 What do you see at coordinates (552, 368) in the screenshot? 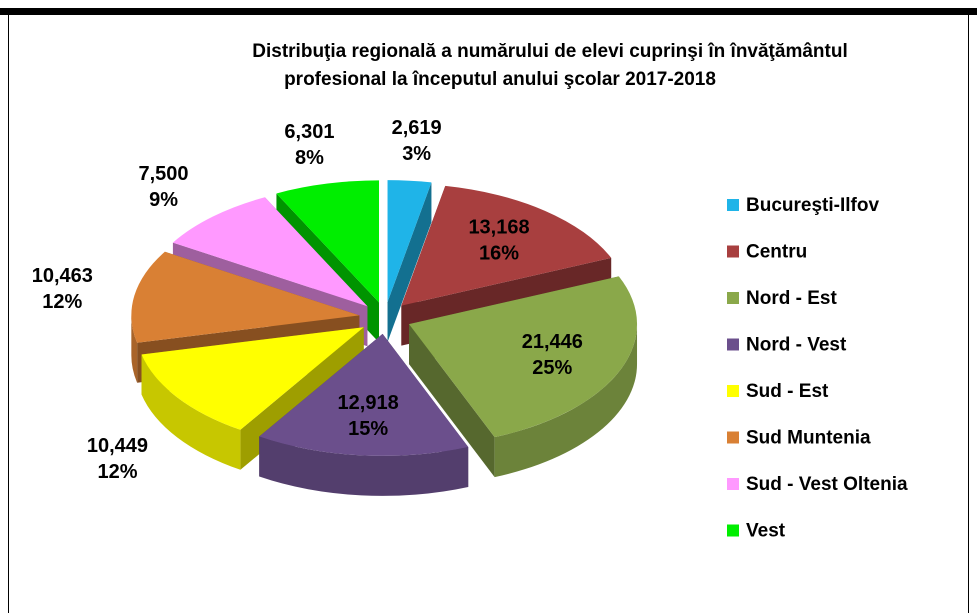
I see `data-label: 25%` at bounding box center [552, 368].